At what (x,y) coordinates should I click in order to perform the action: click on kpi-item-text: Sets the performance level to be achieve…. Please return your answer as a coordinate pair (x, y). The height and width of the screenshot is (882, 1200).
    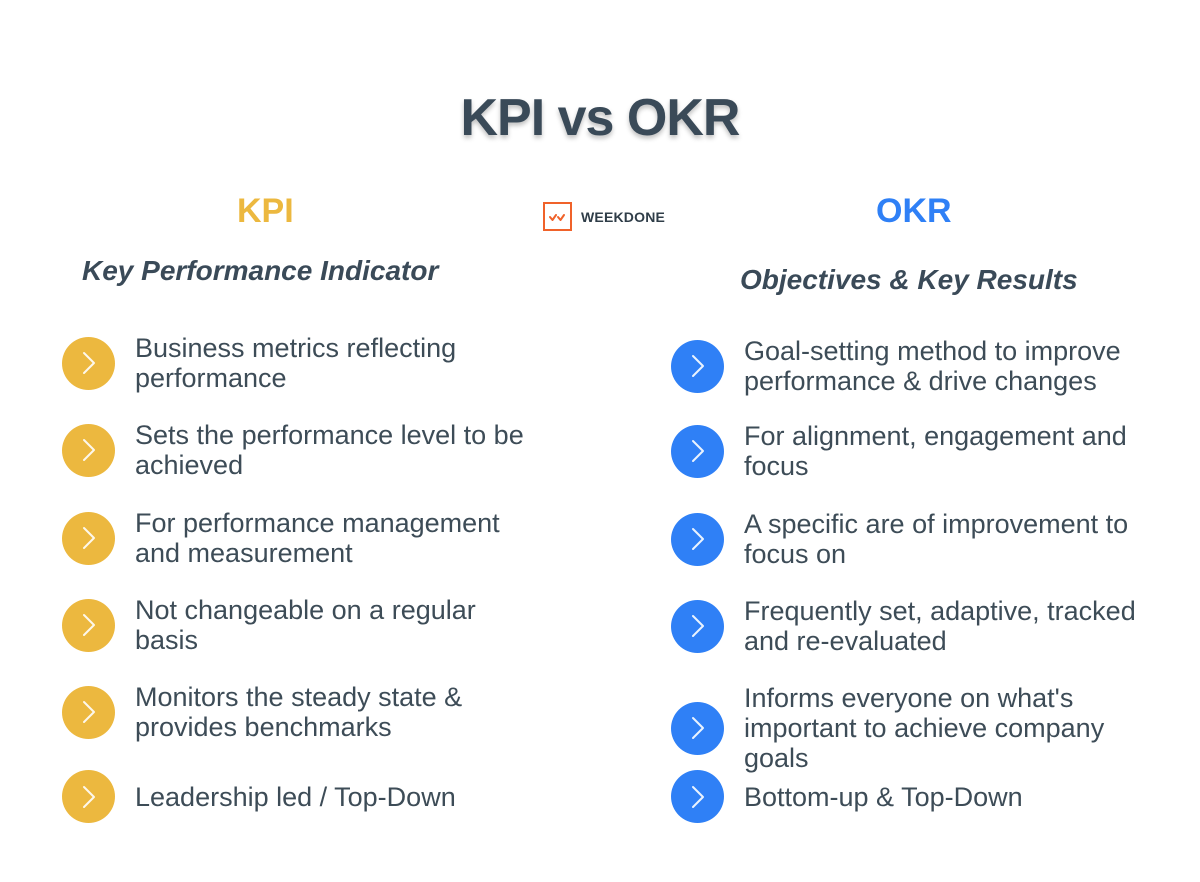
    Looking at the image, I should click on (329, 450).